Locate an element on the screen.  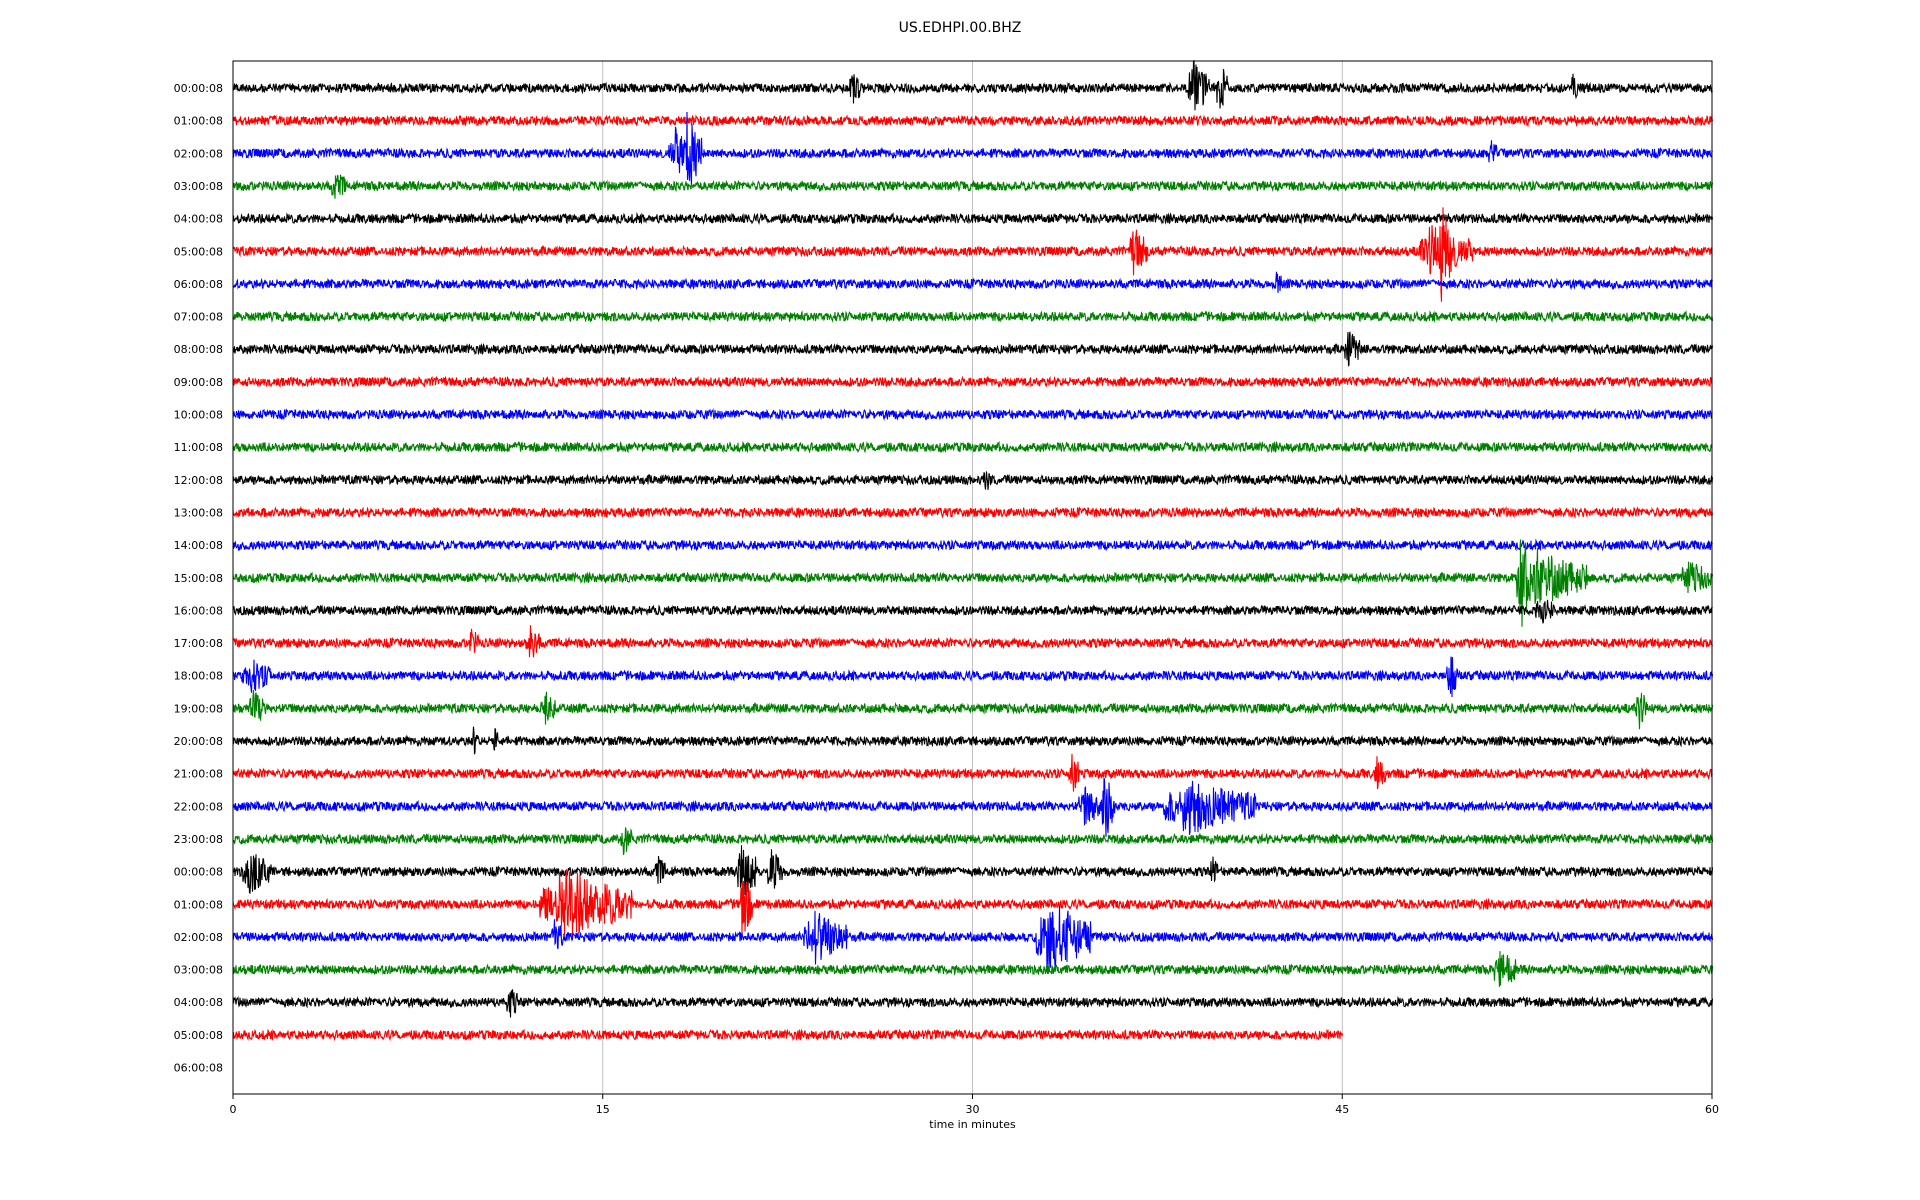
row-time-label: 09:00:08 is located at coordinates (198, 382).